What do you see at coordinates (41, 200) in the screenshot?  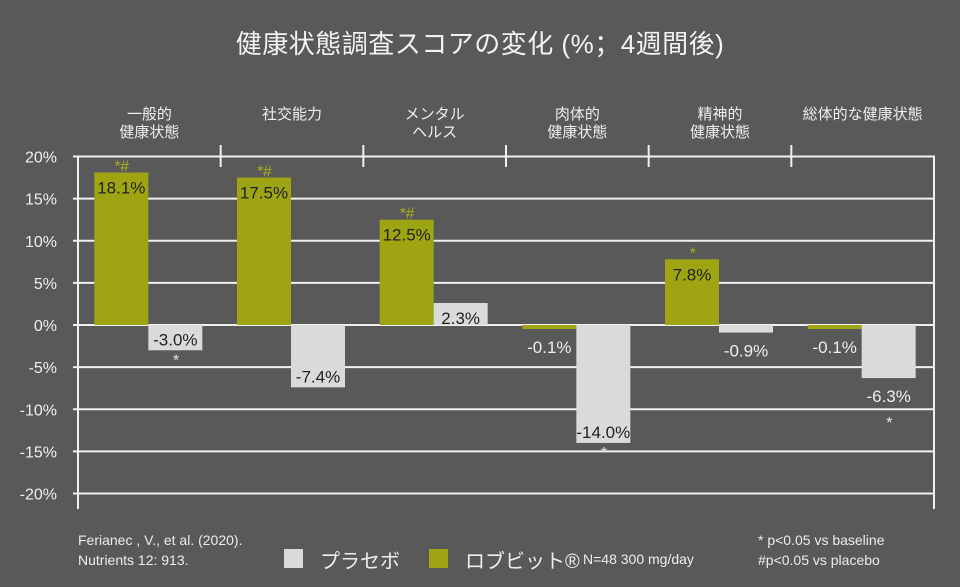 I see `y-tick-label: 15%` at bounding box center [41, 200].